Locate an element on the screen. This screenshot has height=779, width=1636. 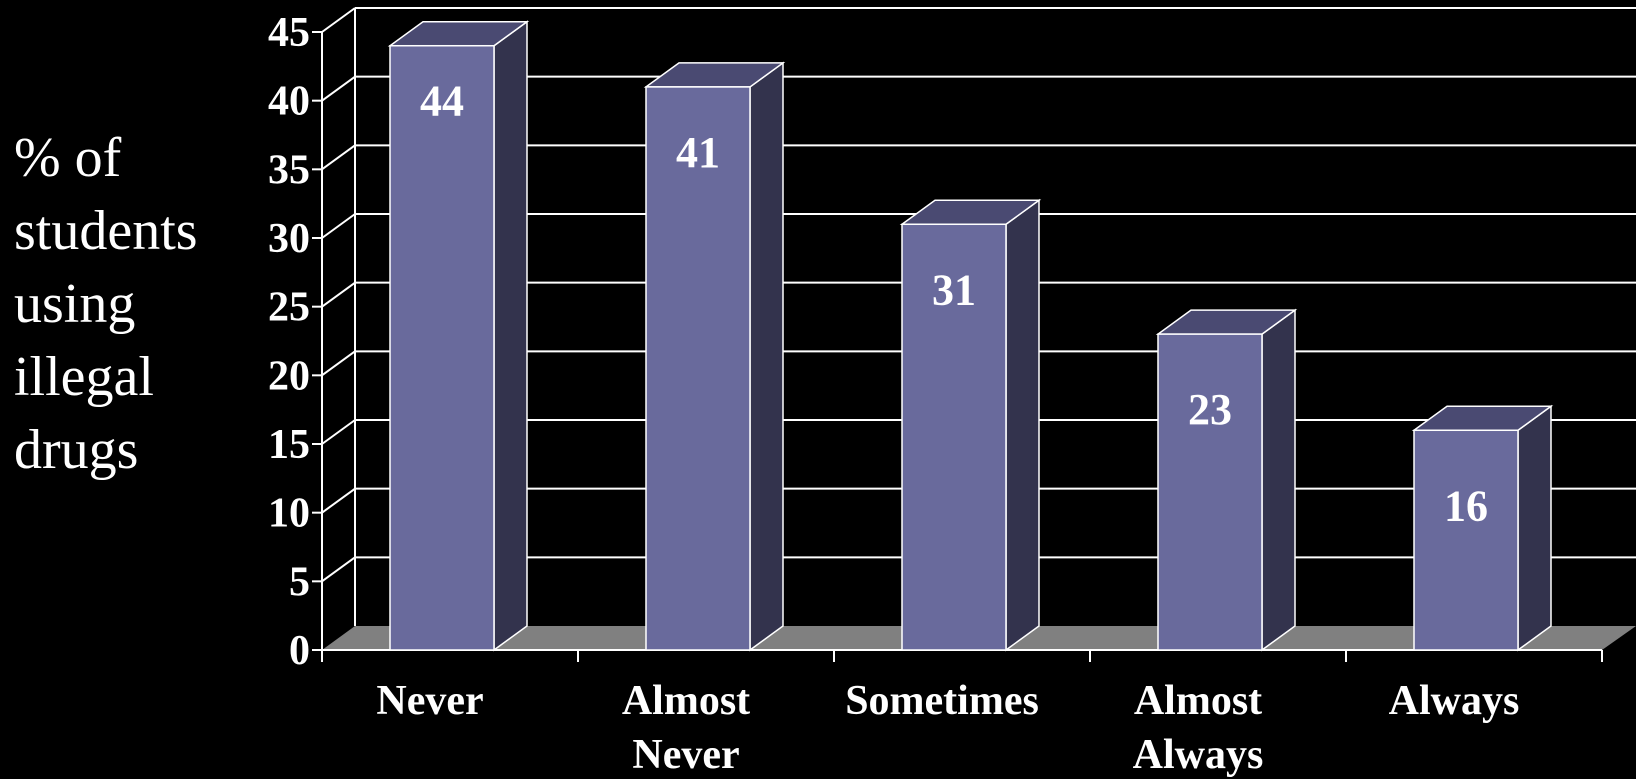
y-tick-label: 20 is located at coordinates (289, 376).